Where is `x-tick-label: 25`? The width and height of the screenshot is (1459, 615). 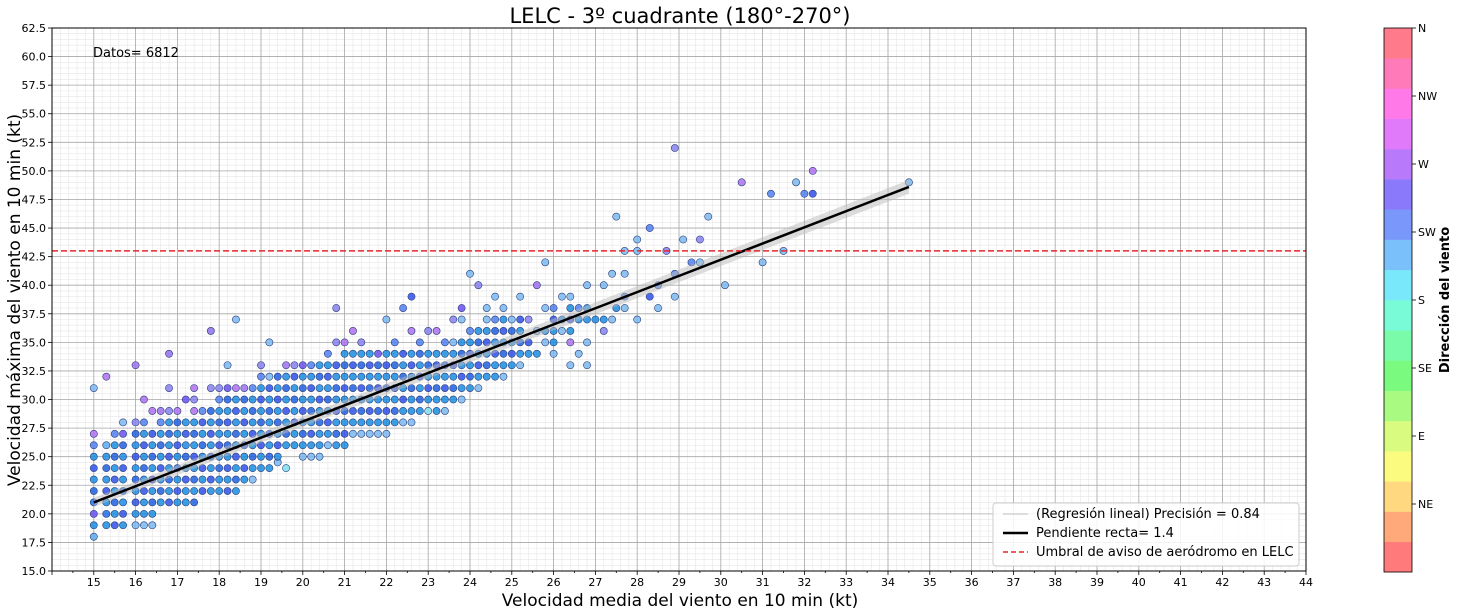
x-tick-label: 25 is located at coordinates (512, 582).